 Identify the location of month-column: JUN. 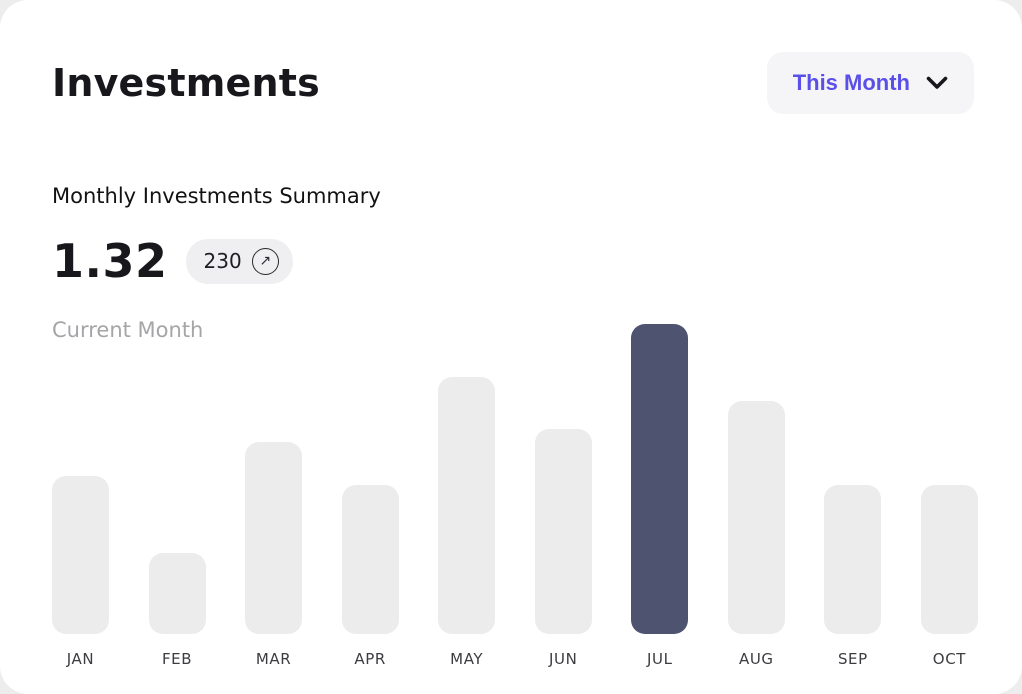
(563, 548).